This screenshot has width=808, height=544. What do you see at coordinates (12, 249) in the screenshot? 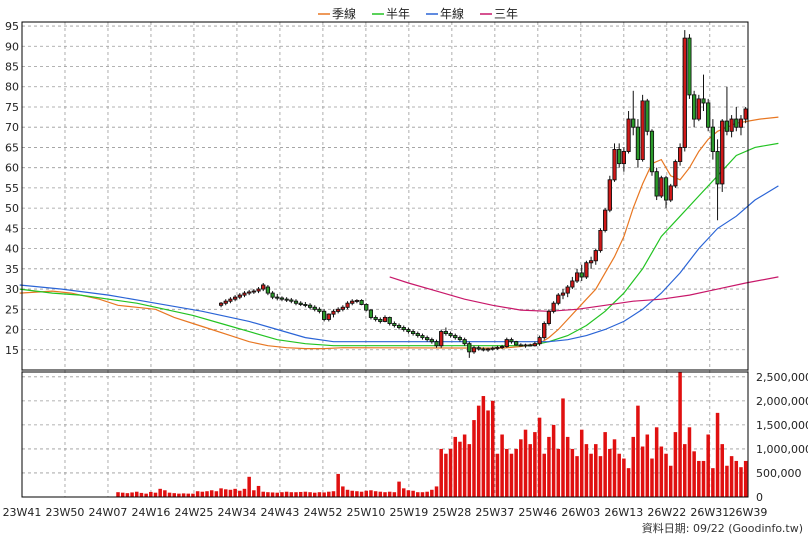
I see `price-tick-label: 40` at bounding box center [12, 249].